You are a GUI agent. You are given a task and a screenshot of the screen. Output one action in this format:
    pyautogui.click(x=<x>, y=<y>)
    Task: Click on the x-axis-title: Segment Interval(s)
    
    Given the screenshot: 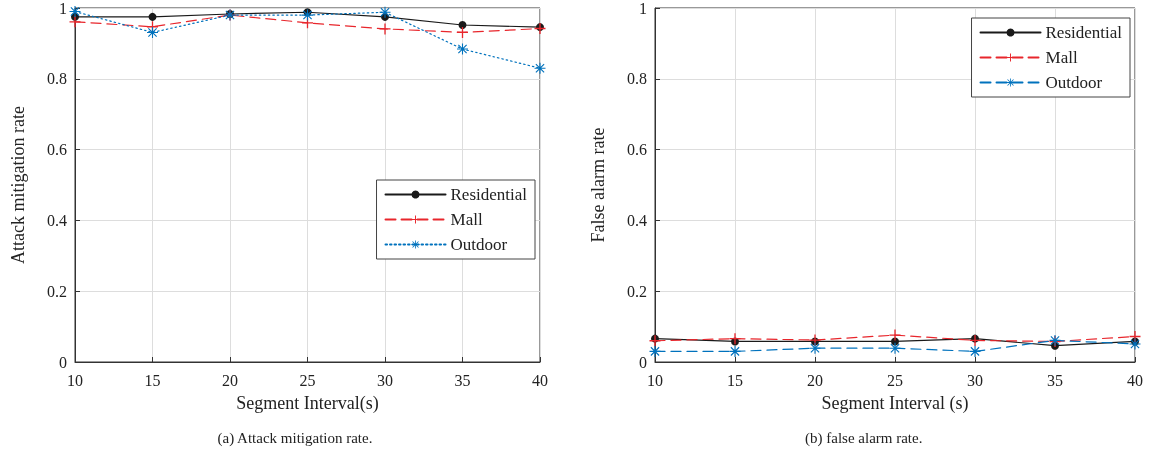 What is the action you would take?
    pyautogui.click(x=307, y=403)
    